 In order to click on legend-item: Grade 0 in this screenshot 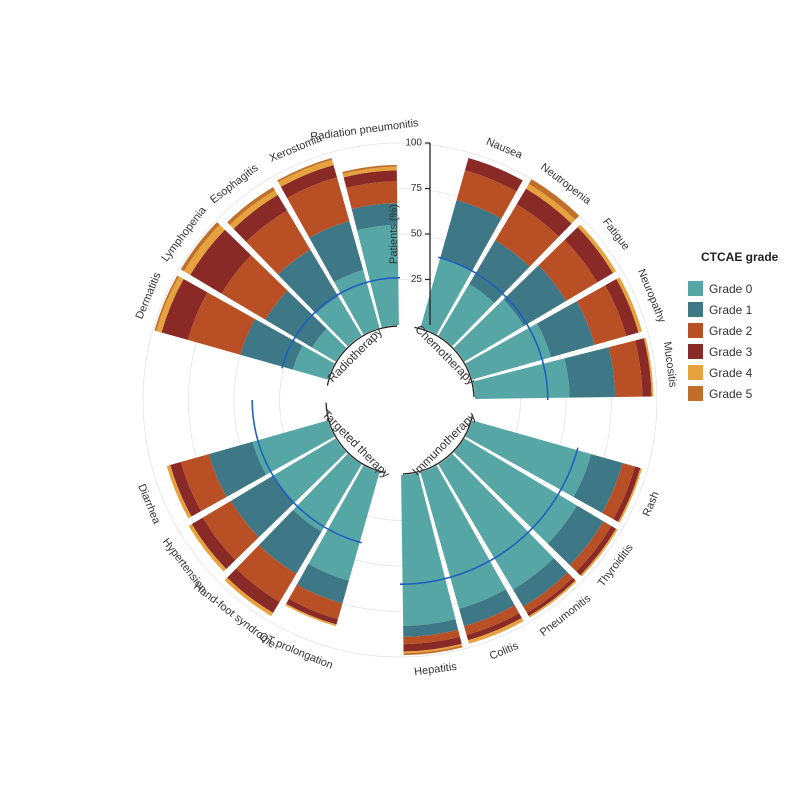, I will do `click(733, 288)`.